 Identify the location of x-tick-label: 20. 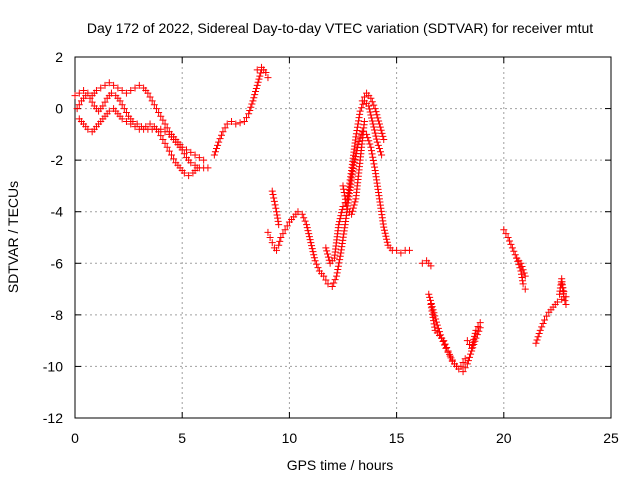
(504, 438).